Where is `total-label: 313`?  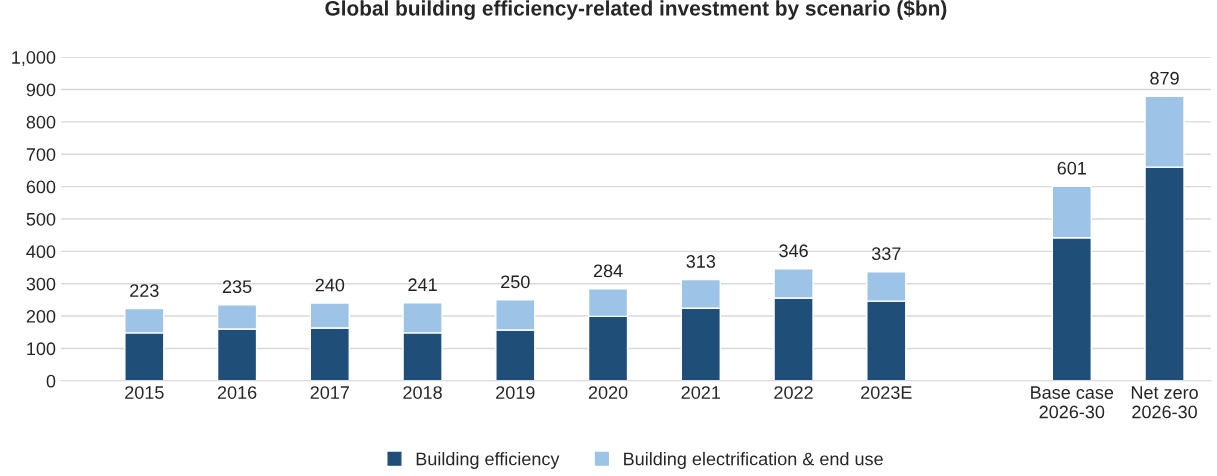
total-label: 313 is located at coordinates (701, 261).